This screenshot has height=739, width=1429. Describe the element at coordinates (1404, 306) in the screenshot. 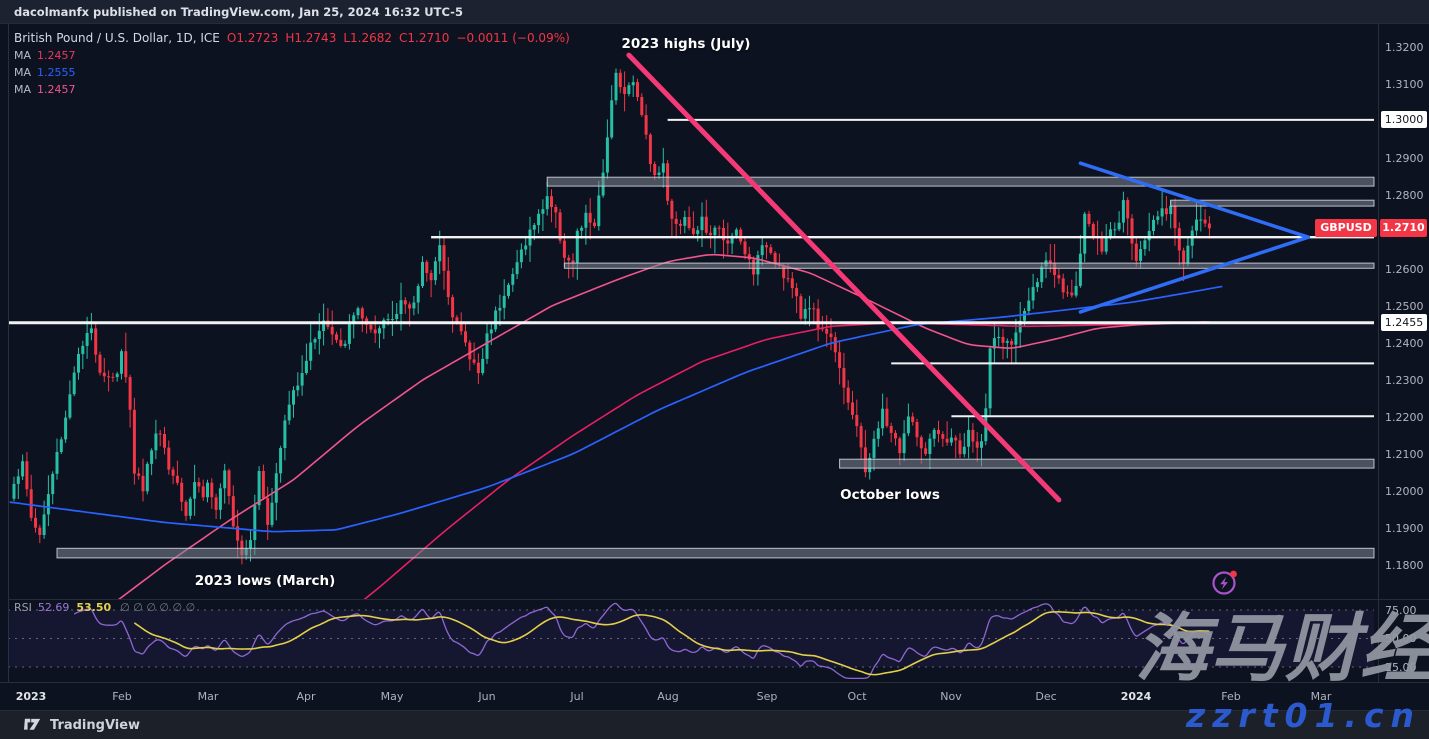

I see `price-tick: 1.2500` at that location.